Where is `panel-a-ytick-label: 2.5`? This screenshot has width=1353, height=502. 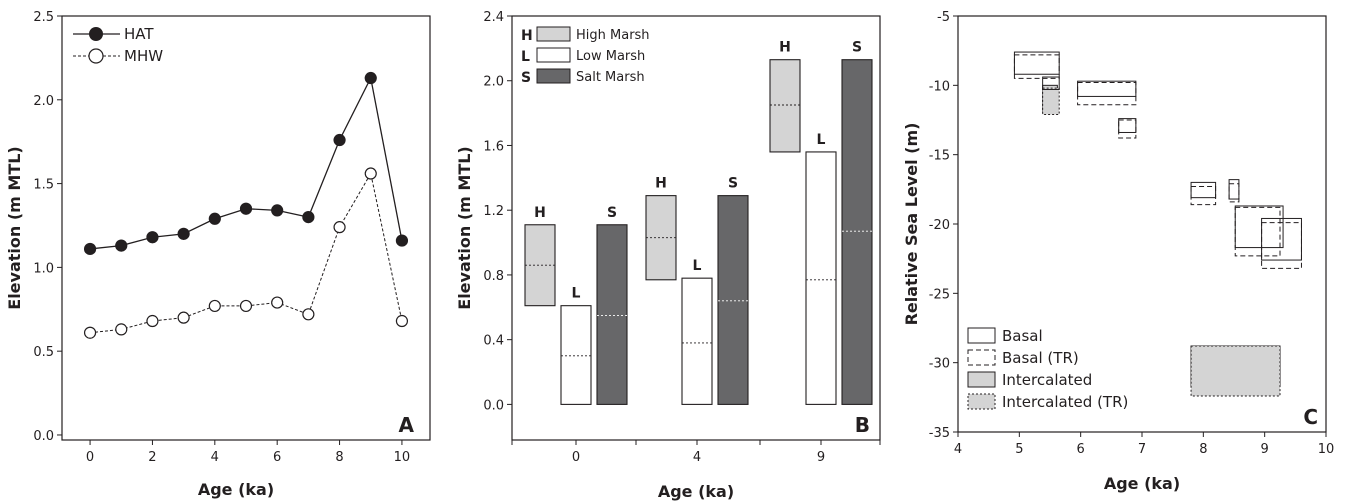 panel-a-ytick-label: 2.5 is located at coordinates (43, 17).